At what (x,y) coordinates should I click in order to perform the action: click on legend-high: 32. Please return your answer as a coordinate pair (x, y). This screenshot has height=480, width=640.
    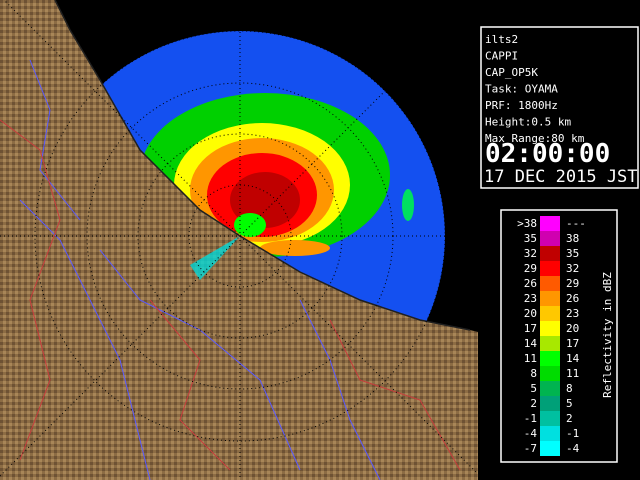
    Looking at the image, I should click on (572, 268).